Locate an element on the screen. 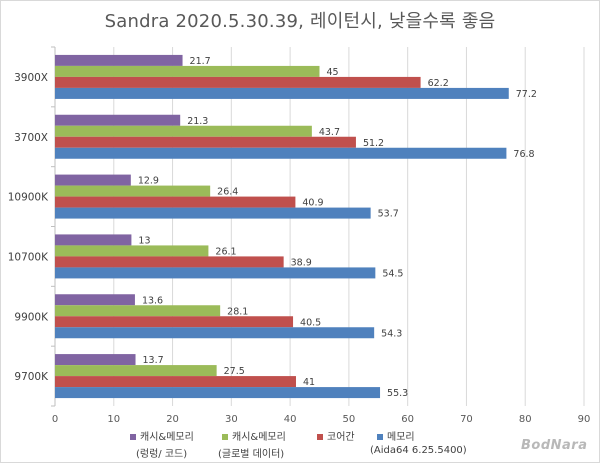 This screenshot has height=463, width=600. data-label: 38.9 is located at coordinates (301, 262).